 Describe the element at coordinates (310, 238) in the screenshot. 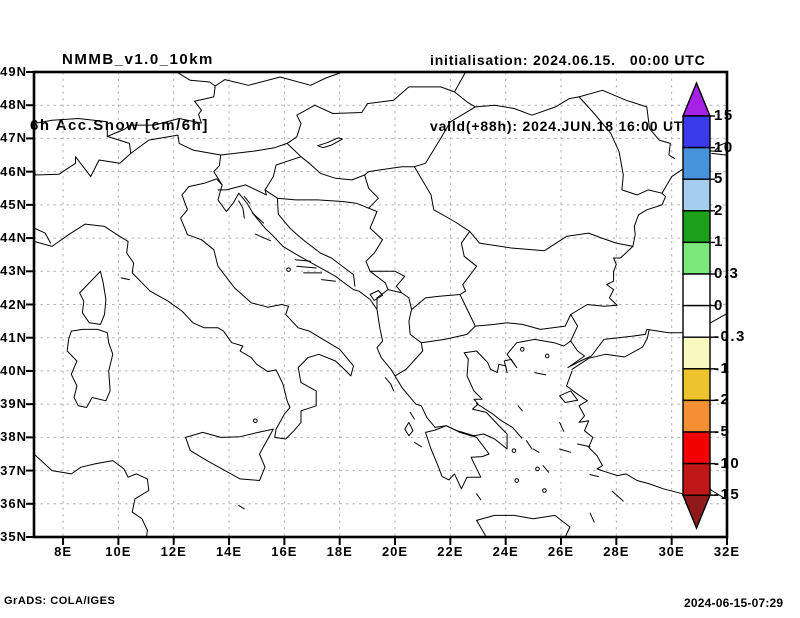

I see `border-croatia-bosnia-west` at that location.